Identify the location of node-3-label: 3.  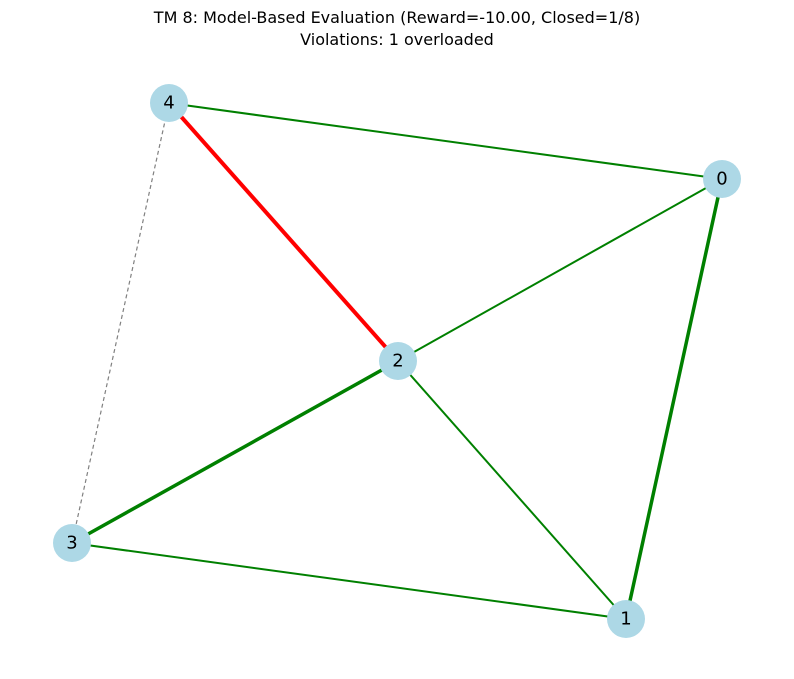
(71, 543).